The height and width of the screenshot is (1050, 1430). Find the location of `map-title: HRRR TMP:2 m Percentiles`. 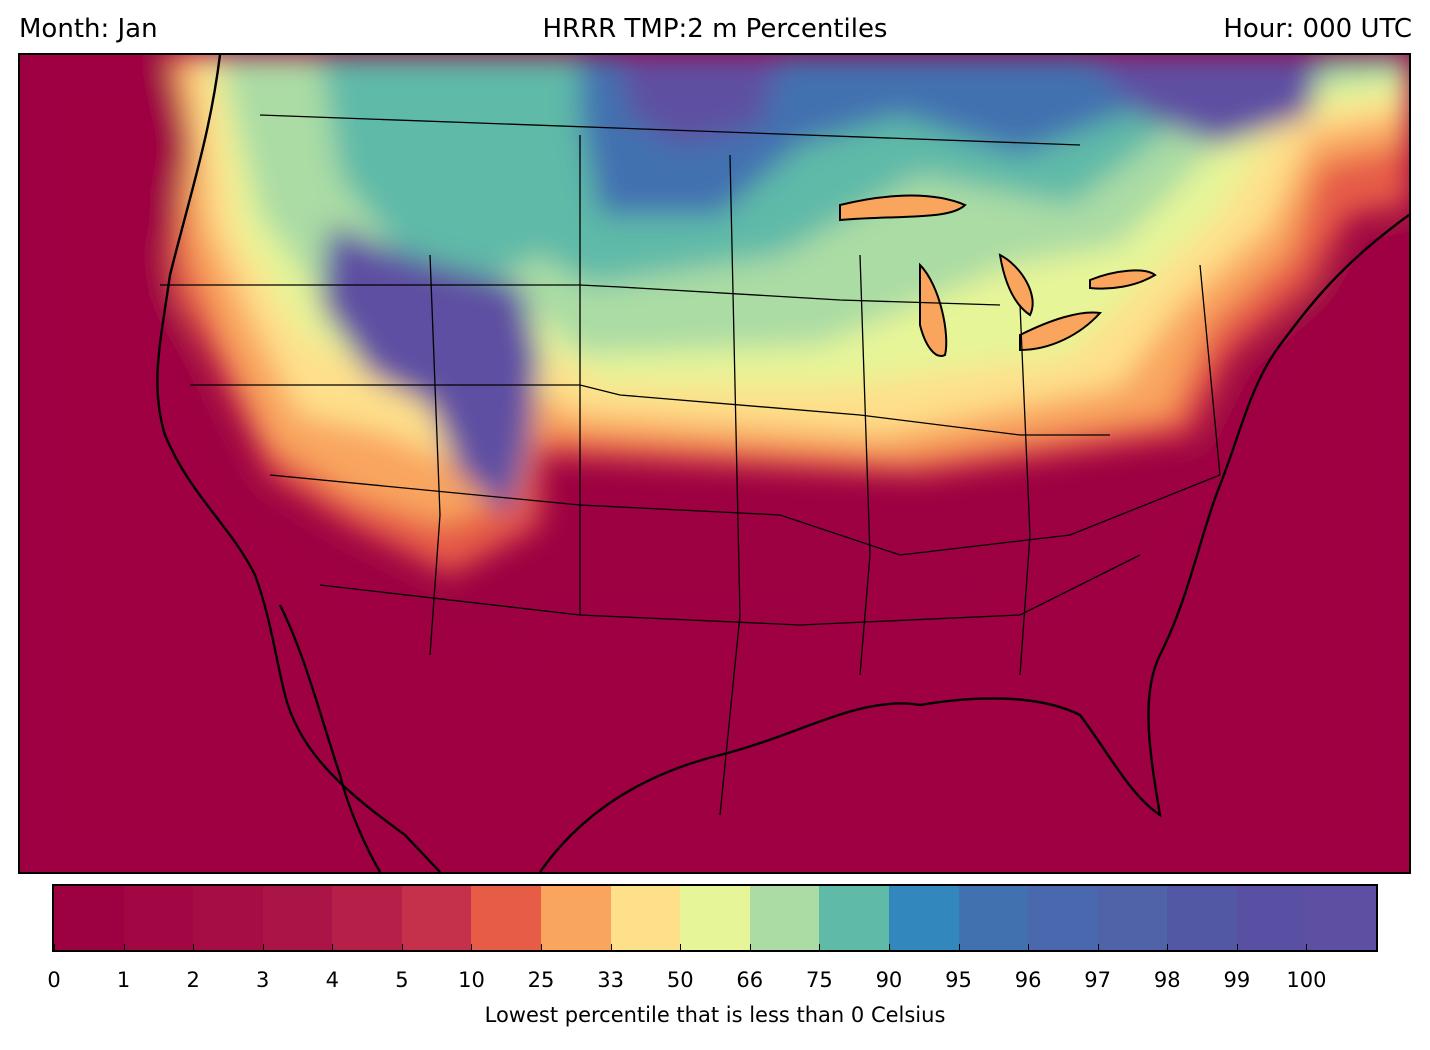

map-title: HRRR TMP:2 m Percentiles is located at coordinates (715, 29).